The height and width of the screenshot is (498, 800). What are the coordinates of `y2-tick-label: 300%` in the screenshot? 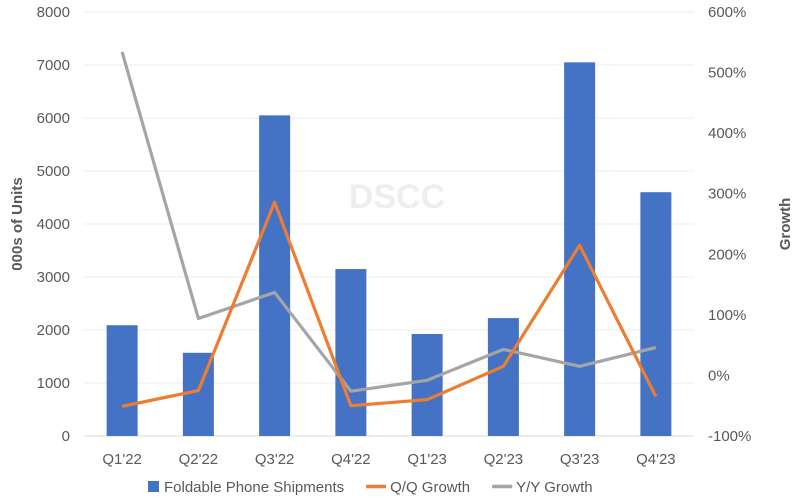 It's located at (727, 194).